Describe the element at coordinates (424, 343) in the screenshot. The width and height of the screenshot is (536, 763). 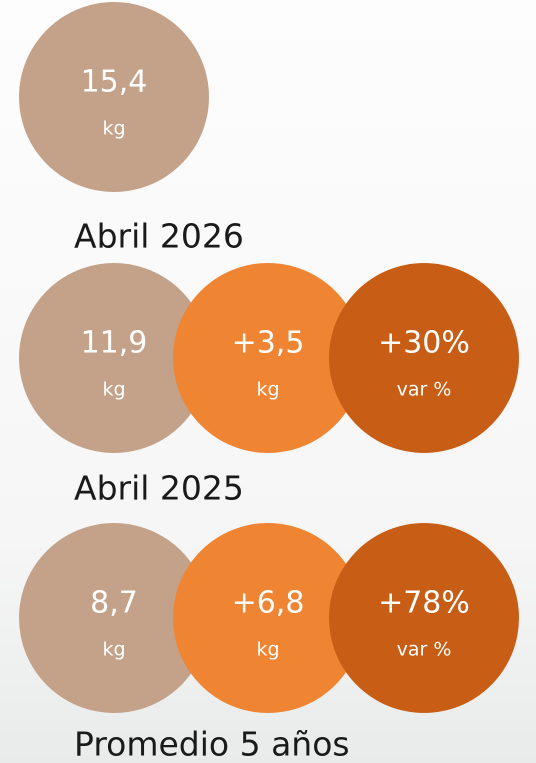
I see `stat-value: +30%` at that location.